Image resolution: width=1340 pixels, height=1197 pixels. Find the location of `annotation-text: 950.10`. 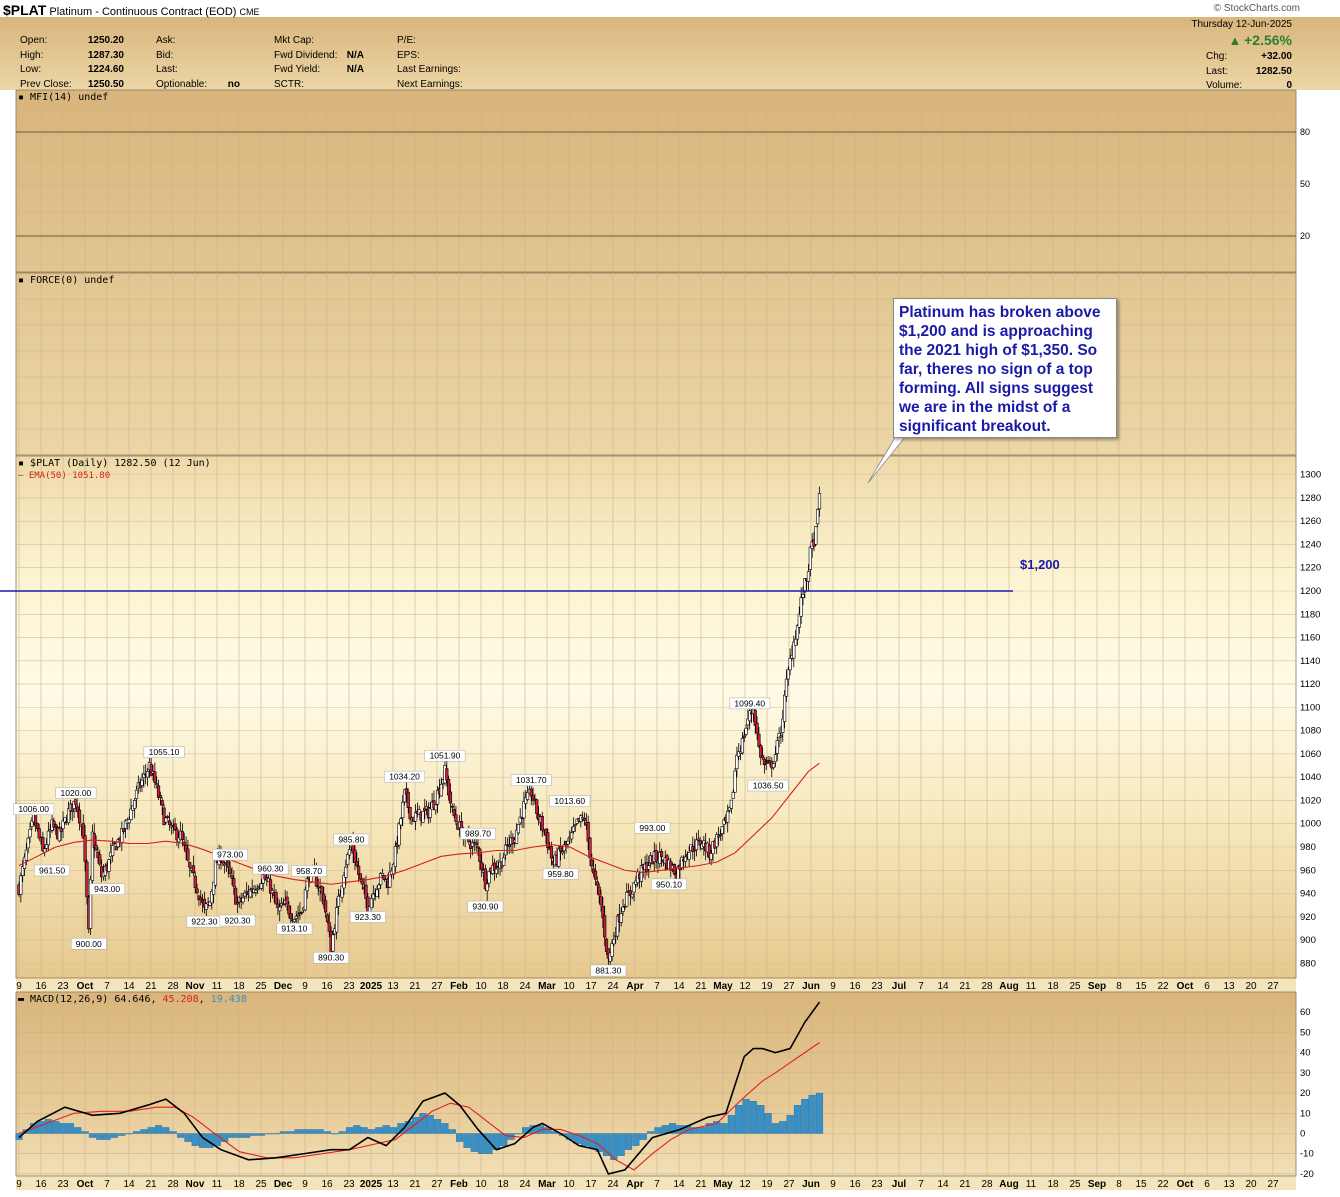

annotation-text: 950.10 is located at coordinates (669, 884).